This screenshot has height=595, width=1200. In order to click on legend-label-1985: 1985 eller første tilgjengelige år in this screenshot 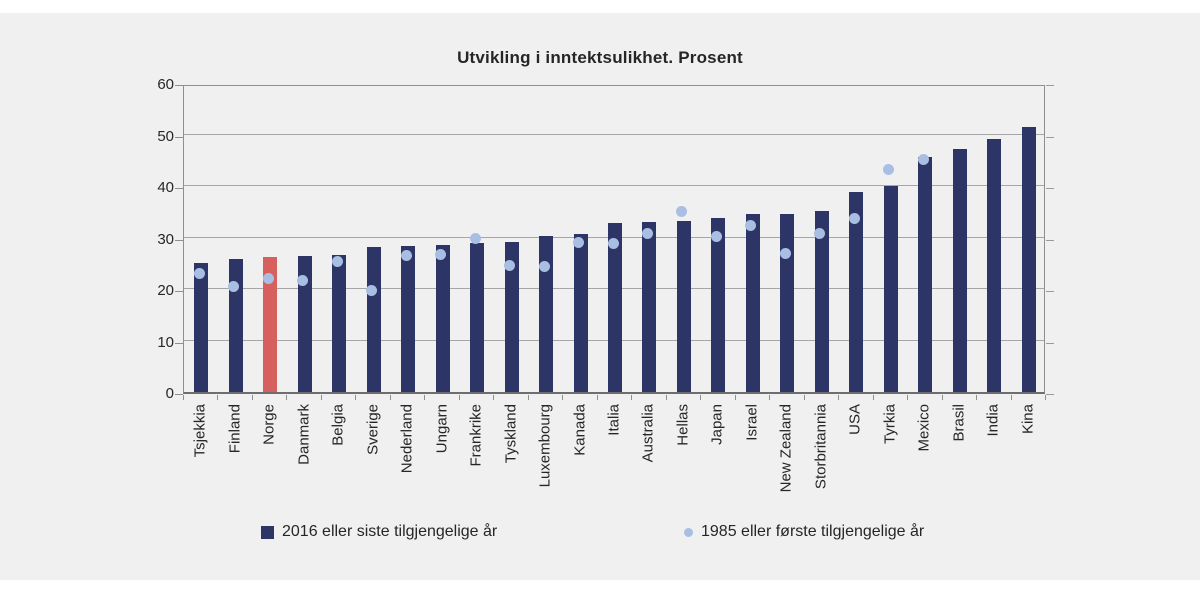, I will do `click(813, 531)`.